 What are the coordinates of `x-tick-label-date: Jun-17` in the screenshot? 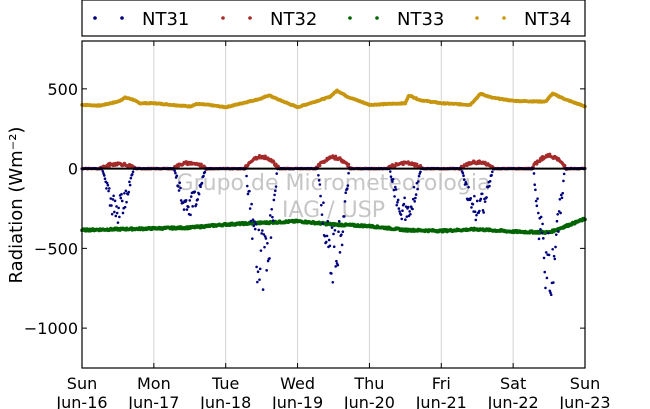 It's located at (153, 401).